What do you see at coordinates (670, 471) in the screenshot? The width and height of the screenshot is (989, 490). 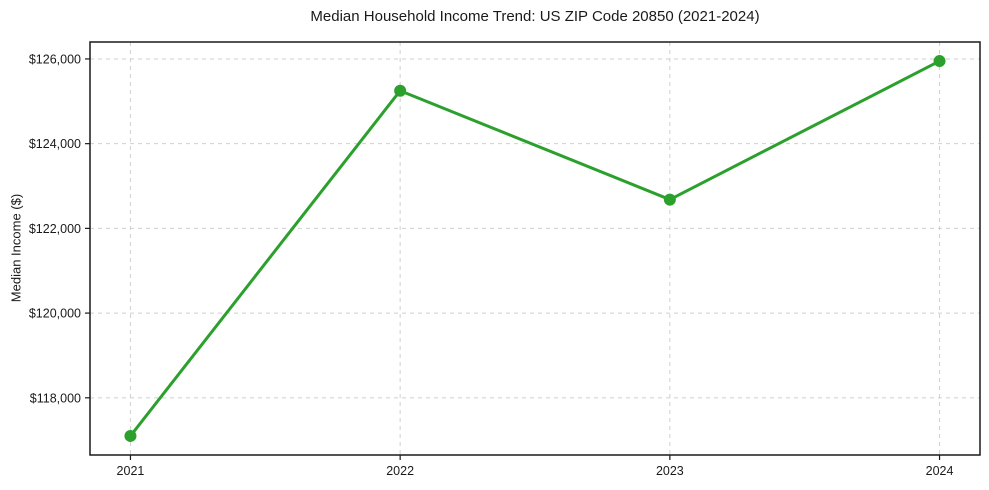 I see `x-tick-label: 2023` at bounding box center [670, 471].